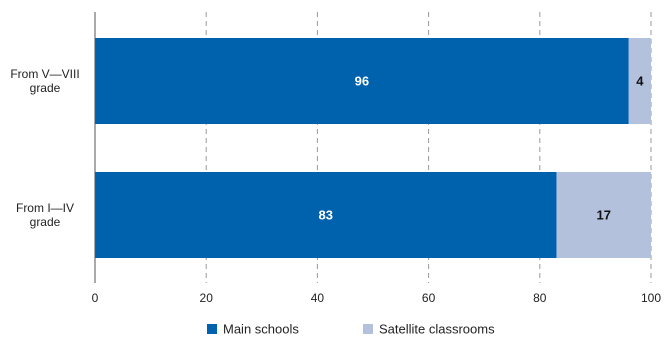 The width and height of the screenshot is (665, 340). I want to click on legend-swatch-satellite-classrooms, so click(368, 329).